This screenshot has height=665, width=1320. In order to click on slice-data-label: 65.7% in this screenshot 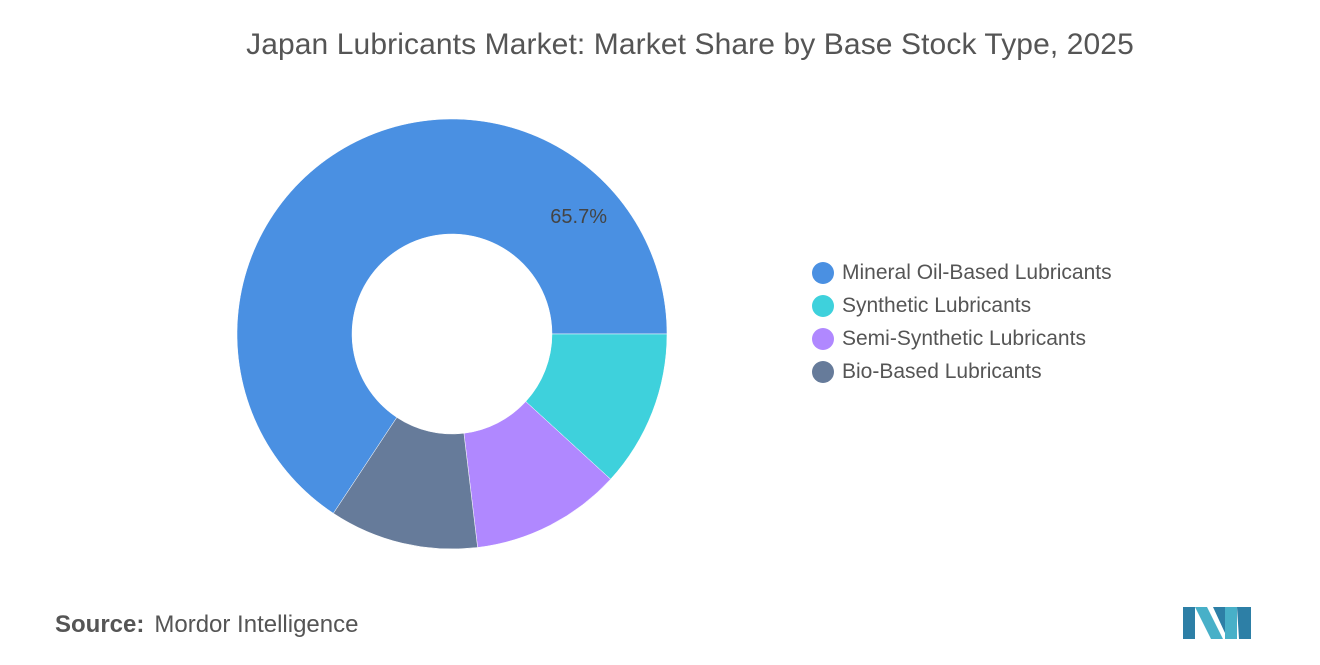, I will do `click(578, 217)`.